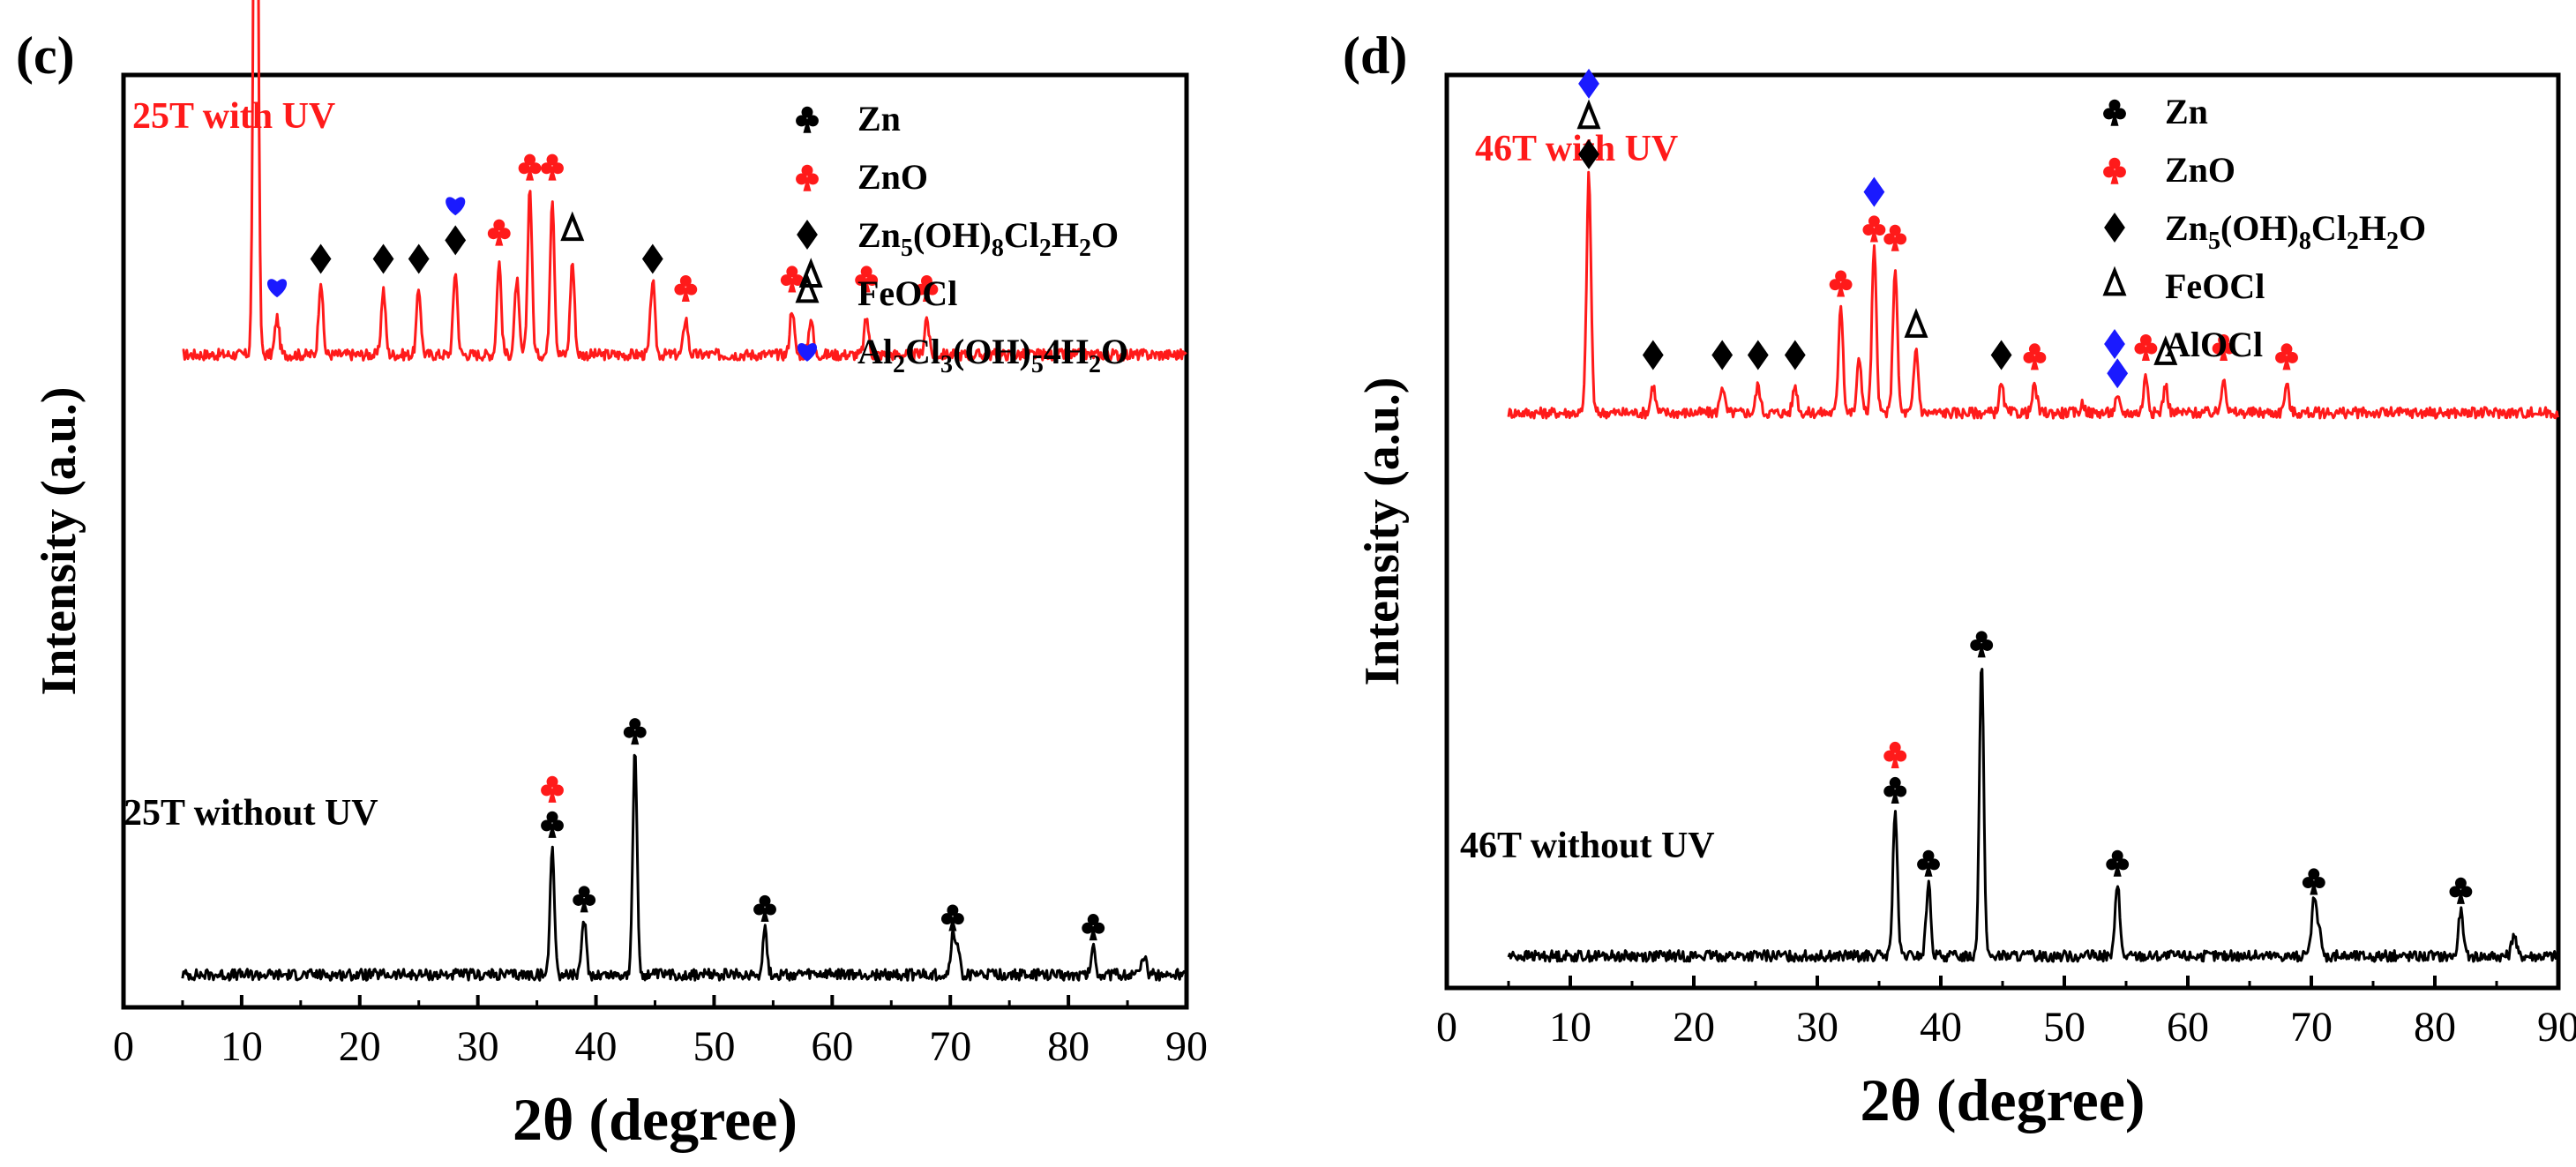  I want to click on legend-text: 4H, so click(1067, 352).